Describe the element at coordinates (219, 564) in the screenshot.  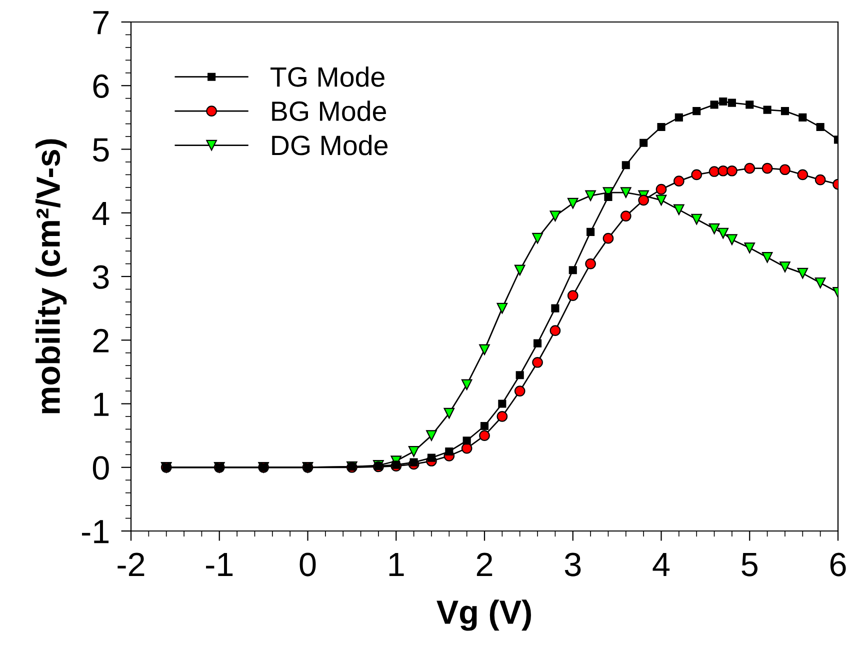
I see `x-tick-label: -1` at that location.